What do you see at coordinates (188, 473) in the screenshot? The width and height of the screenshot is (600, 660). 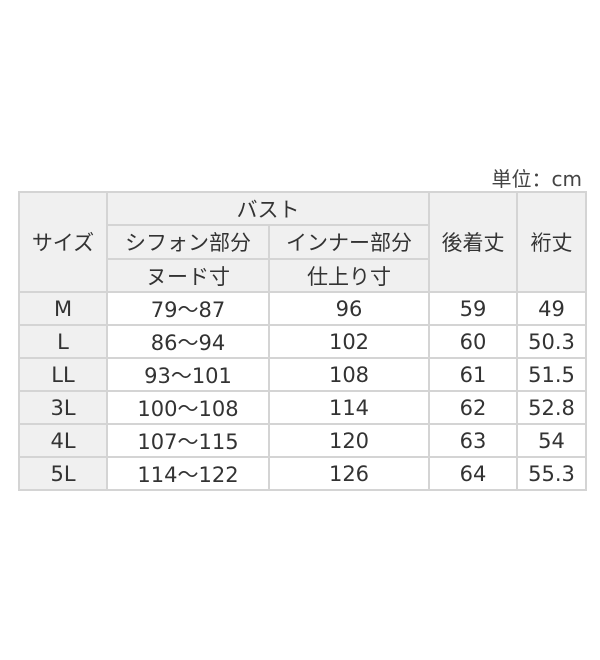 I see `chiffon-cell: 114〜122` at bounding box center [188, 473].